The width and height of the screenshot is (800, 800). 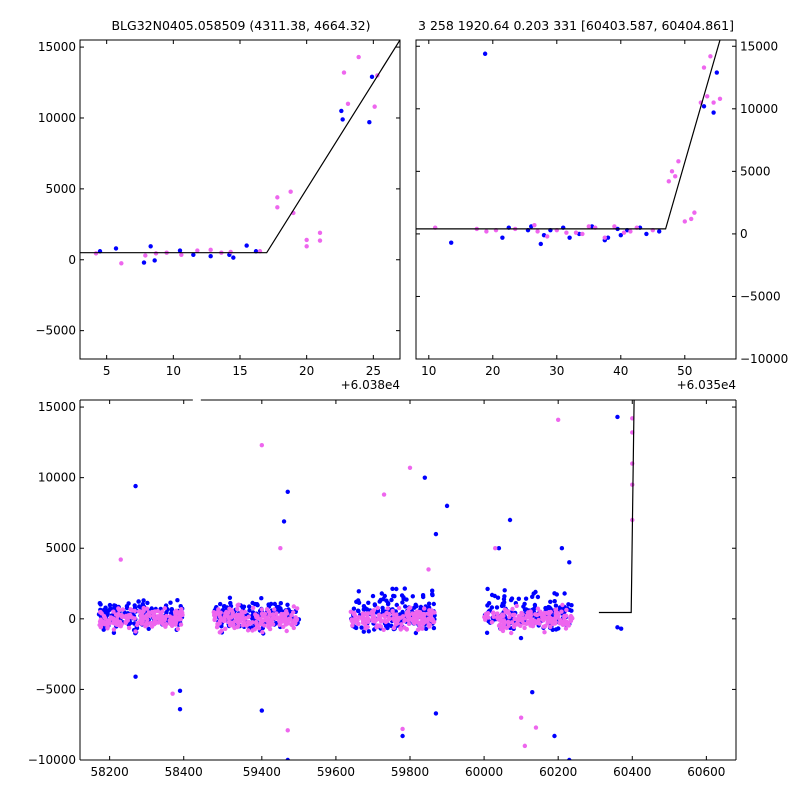 I want to click on x-tick-label: 59400, so click(x=262, y=772).